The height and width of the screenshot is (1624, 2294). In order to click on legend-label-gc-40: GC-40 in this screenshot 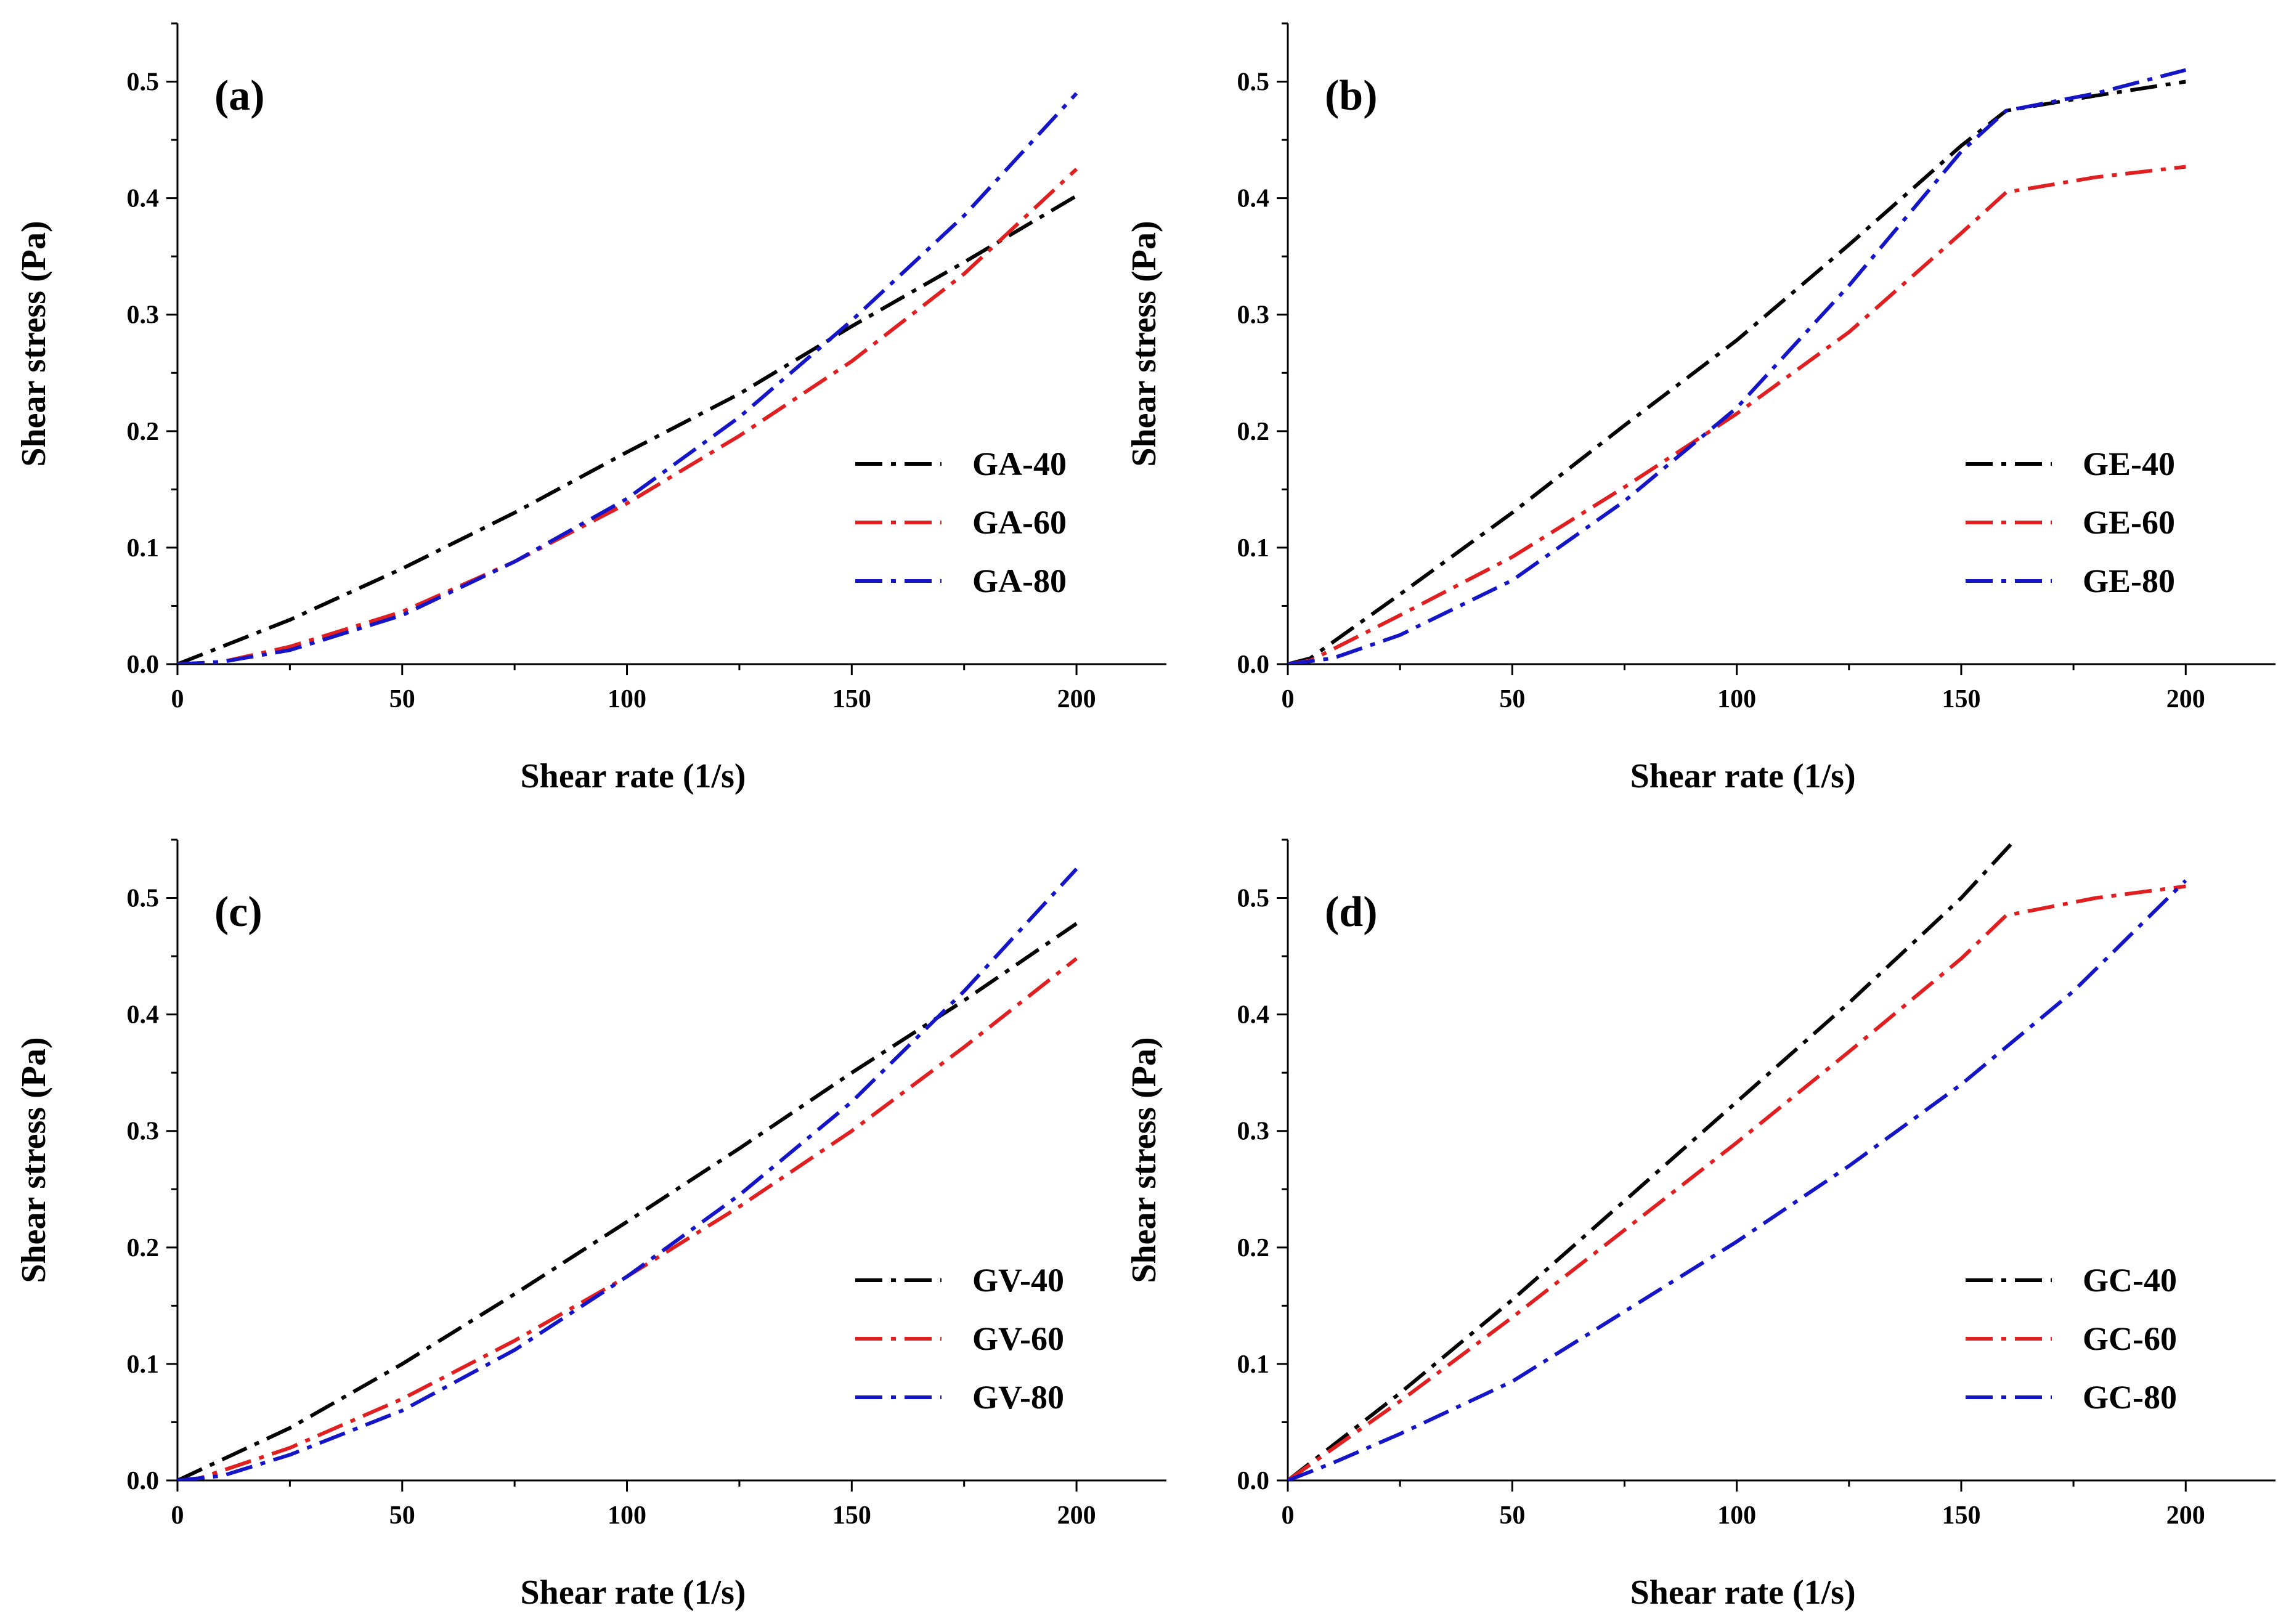, I will do `click(2130, 1280)`.